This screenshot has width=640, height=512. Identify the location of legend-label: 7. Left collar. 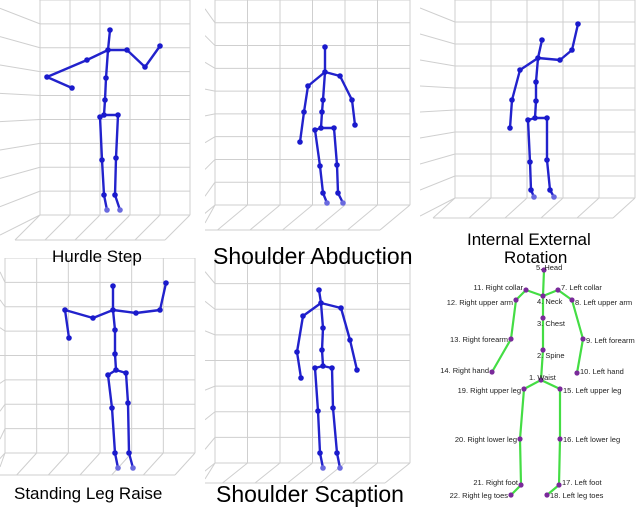
(581, 287).